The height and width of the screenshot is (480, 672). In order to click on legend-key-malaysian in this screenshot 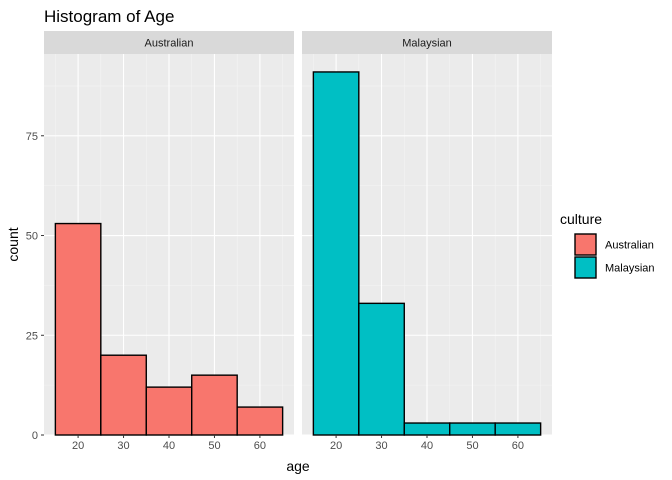, I will do `click(585, 267)`.